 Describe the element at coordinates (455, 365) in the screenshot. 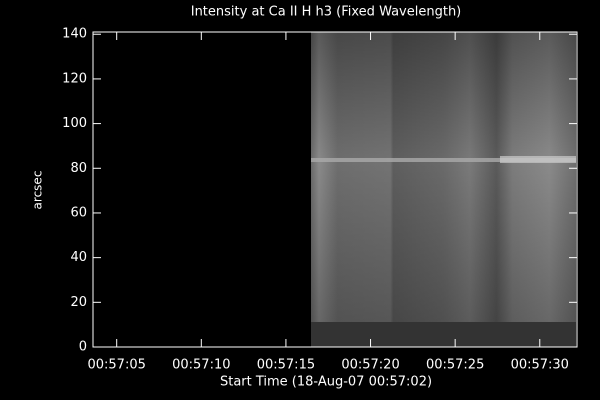

I see `x-tick-label: 00:57:25` at that location.